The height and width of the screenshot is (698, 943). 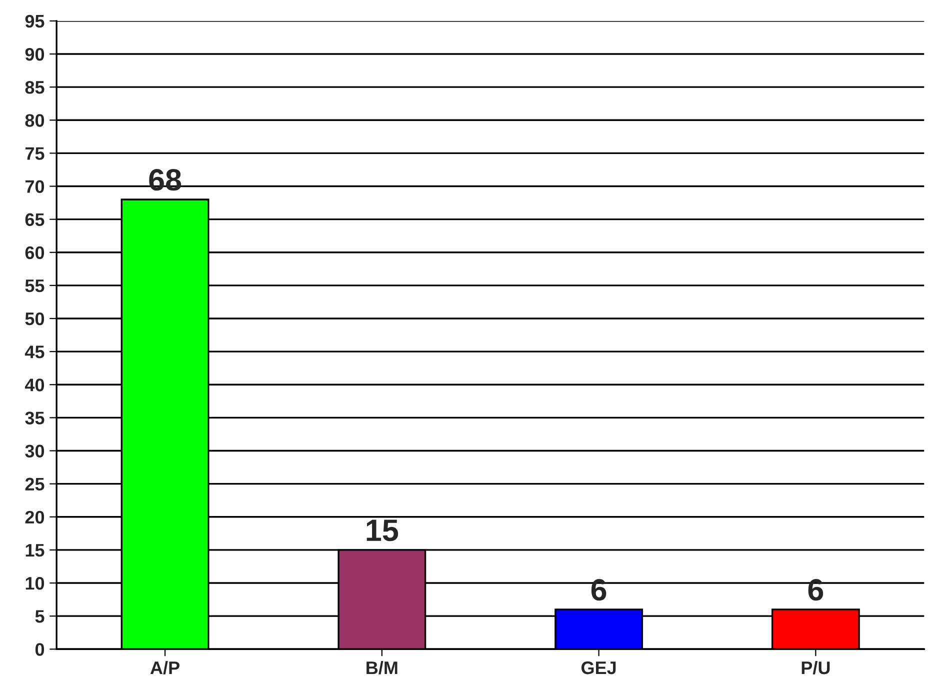 I want to click on y-tick-label: 70, so click(x=34, y=186).